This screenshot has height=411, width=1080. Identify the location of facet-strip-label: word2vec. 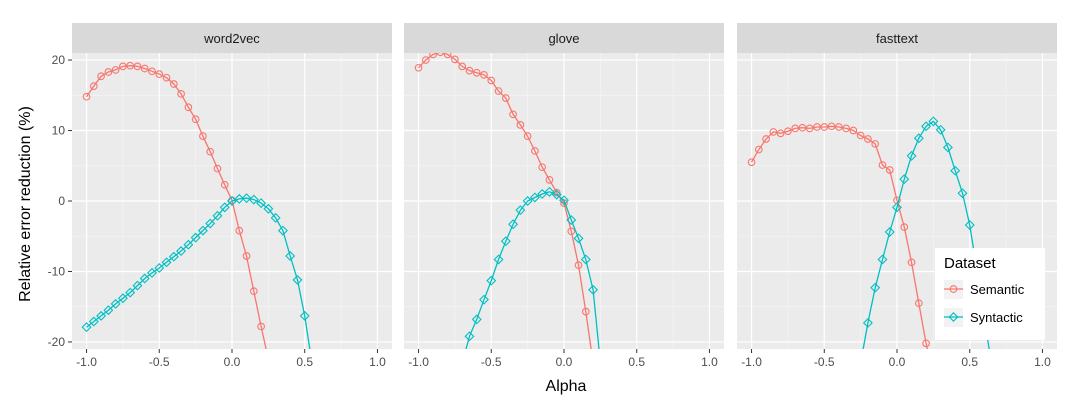
(231, 38).